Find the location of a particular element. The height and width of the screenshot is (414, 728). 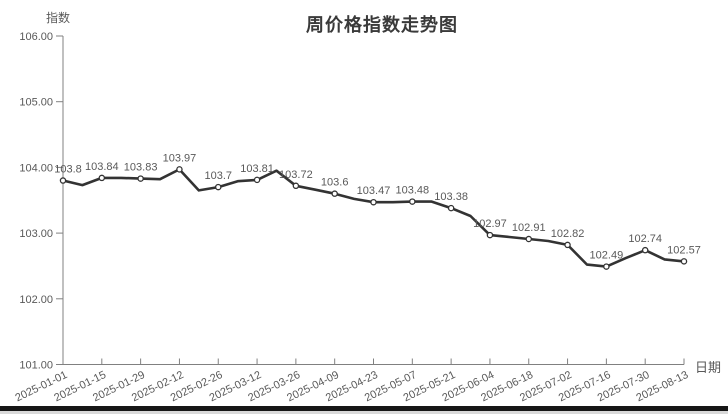

bottom-divider-bar is located at coordinates (364, 408).